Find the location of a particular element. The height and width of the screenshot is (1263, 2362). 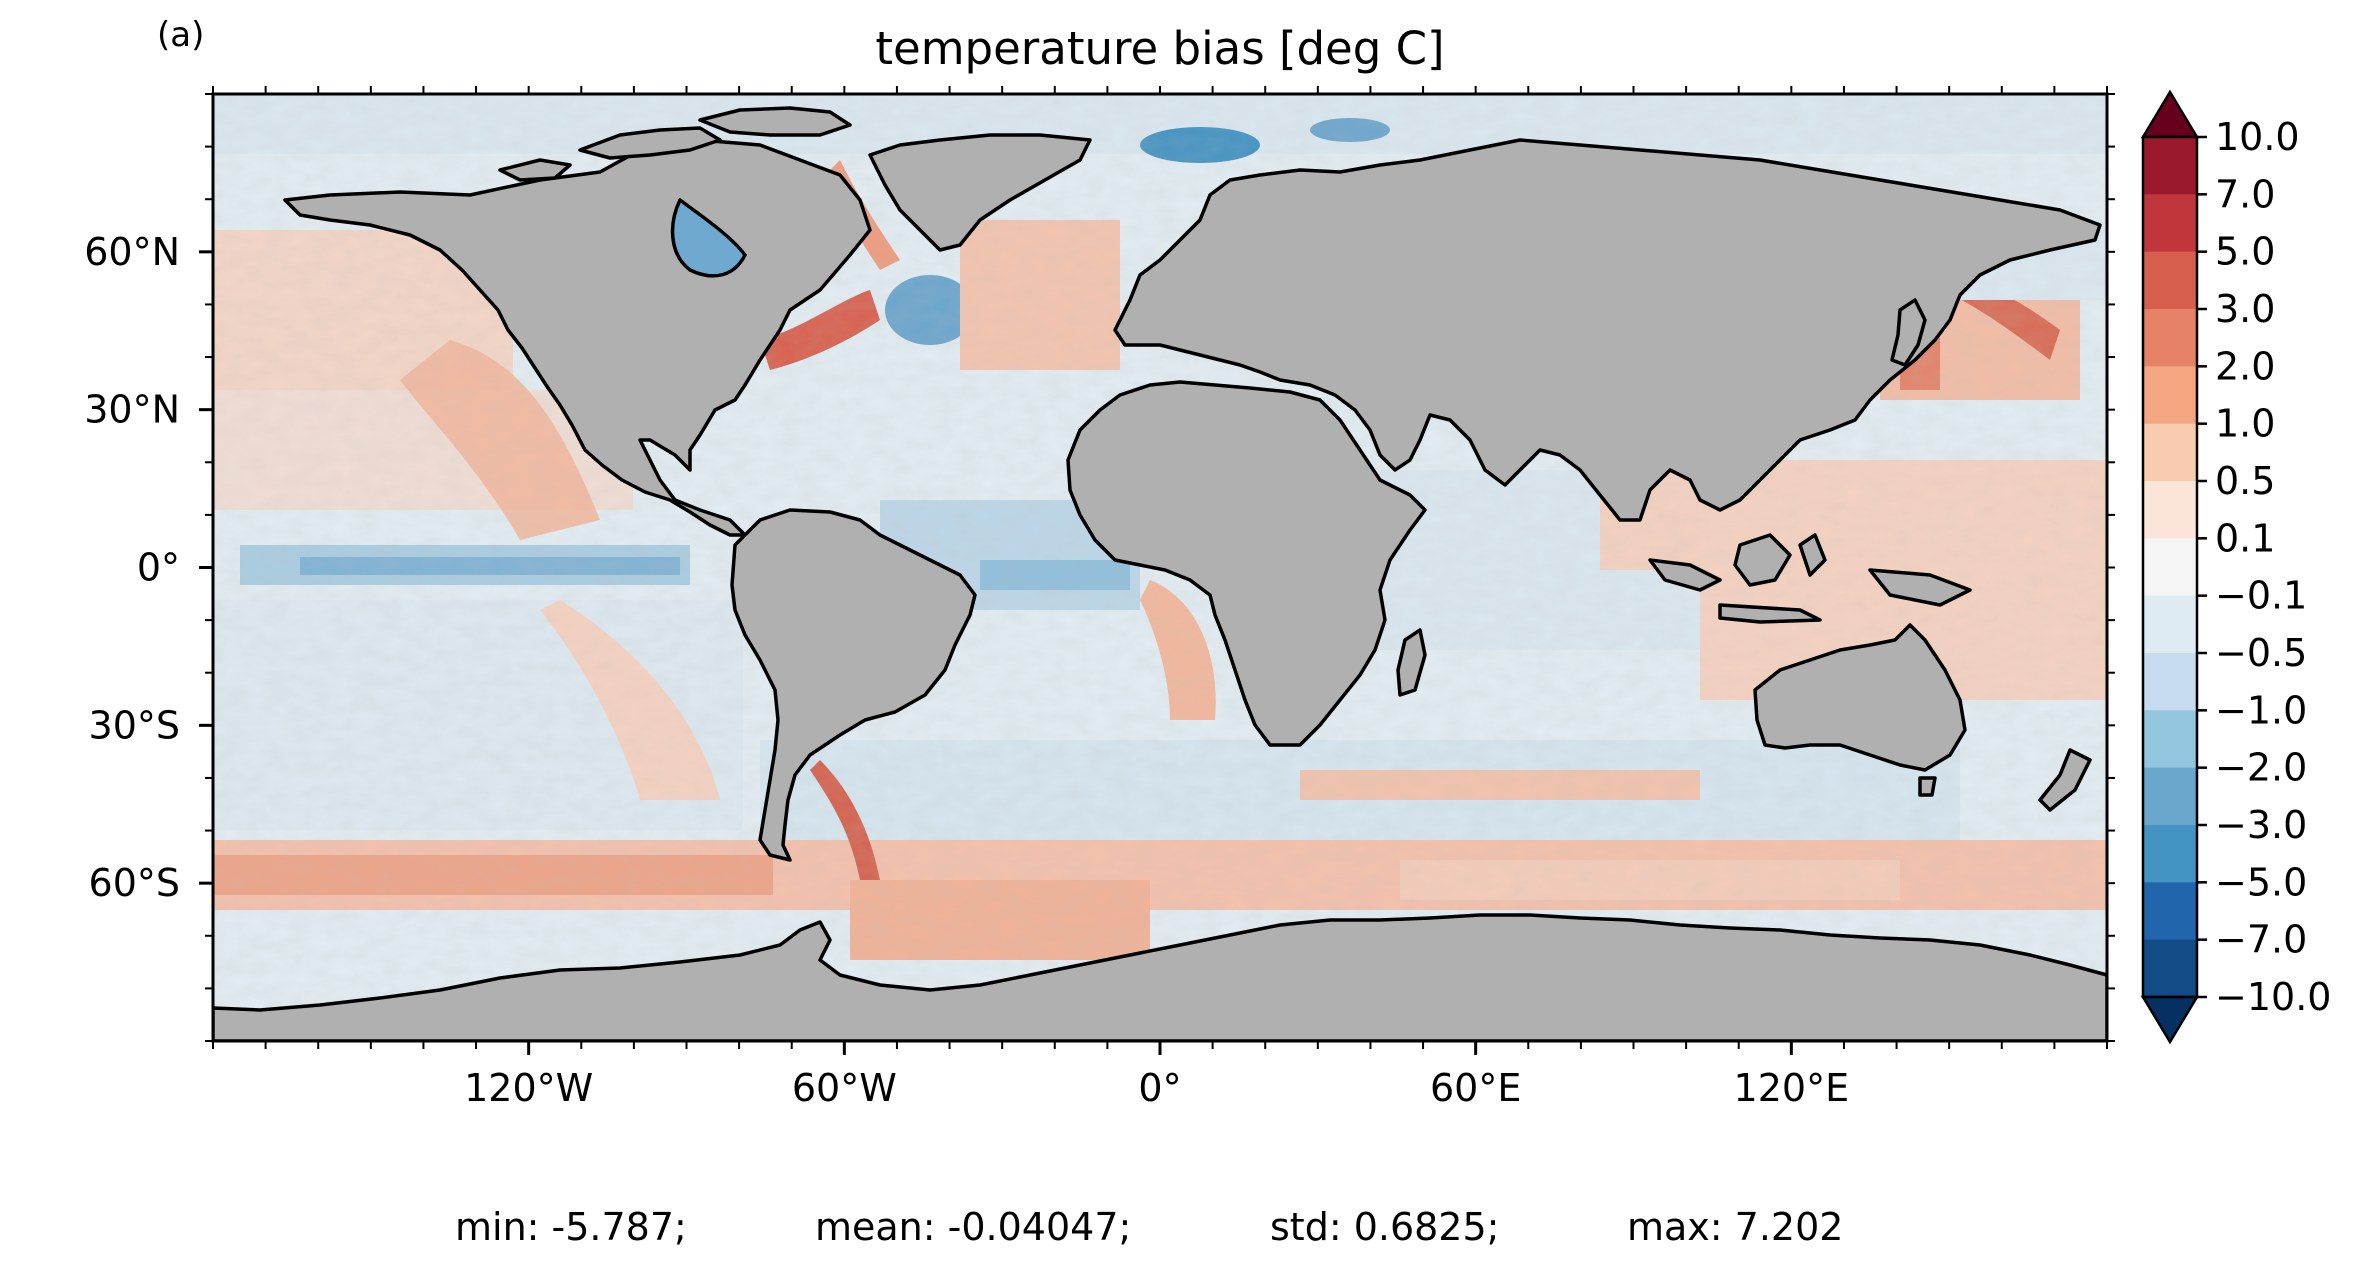

colorbar-frame is located at coordinates (2170, 567).